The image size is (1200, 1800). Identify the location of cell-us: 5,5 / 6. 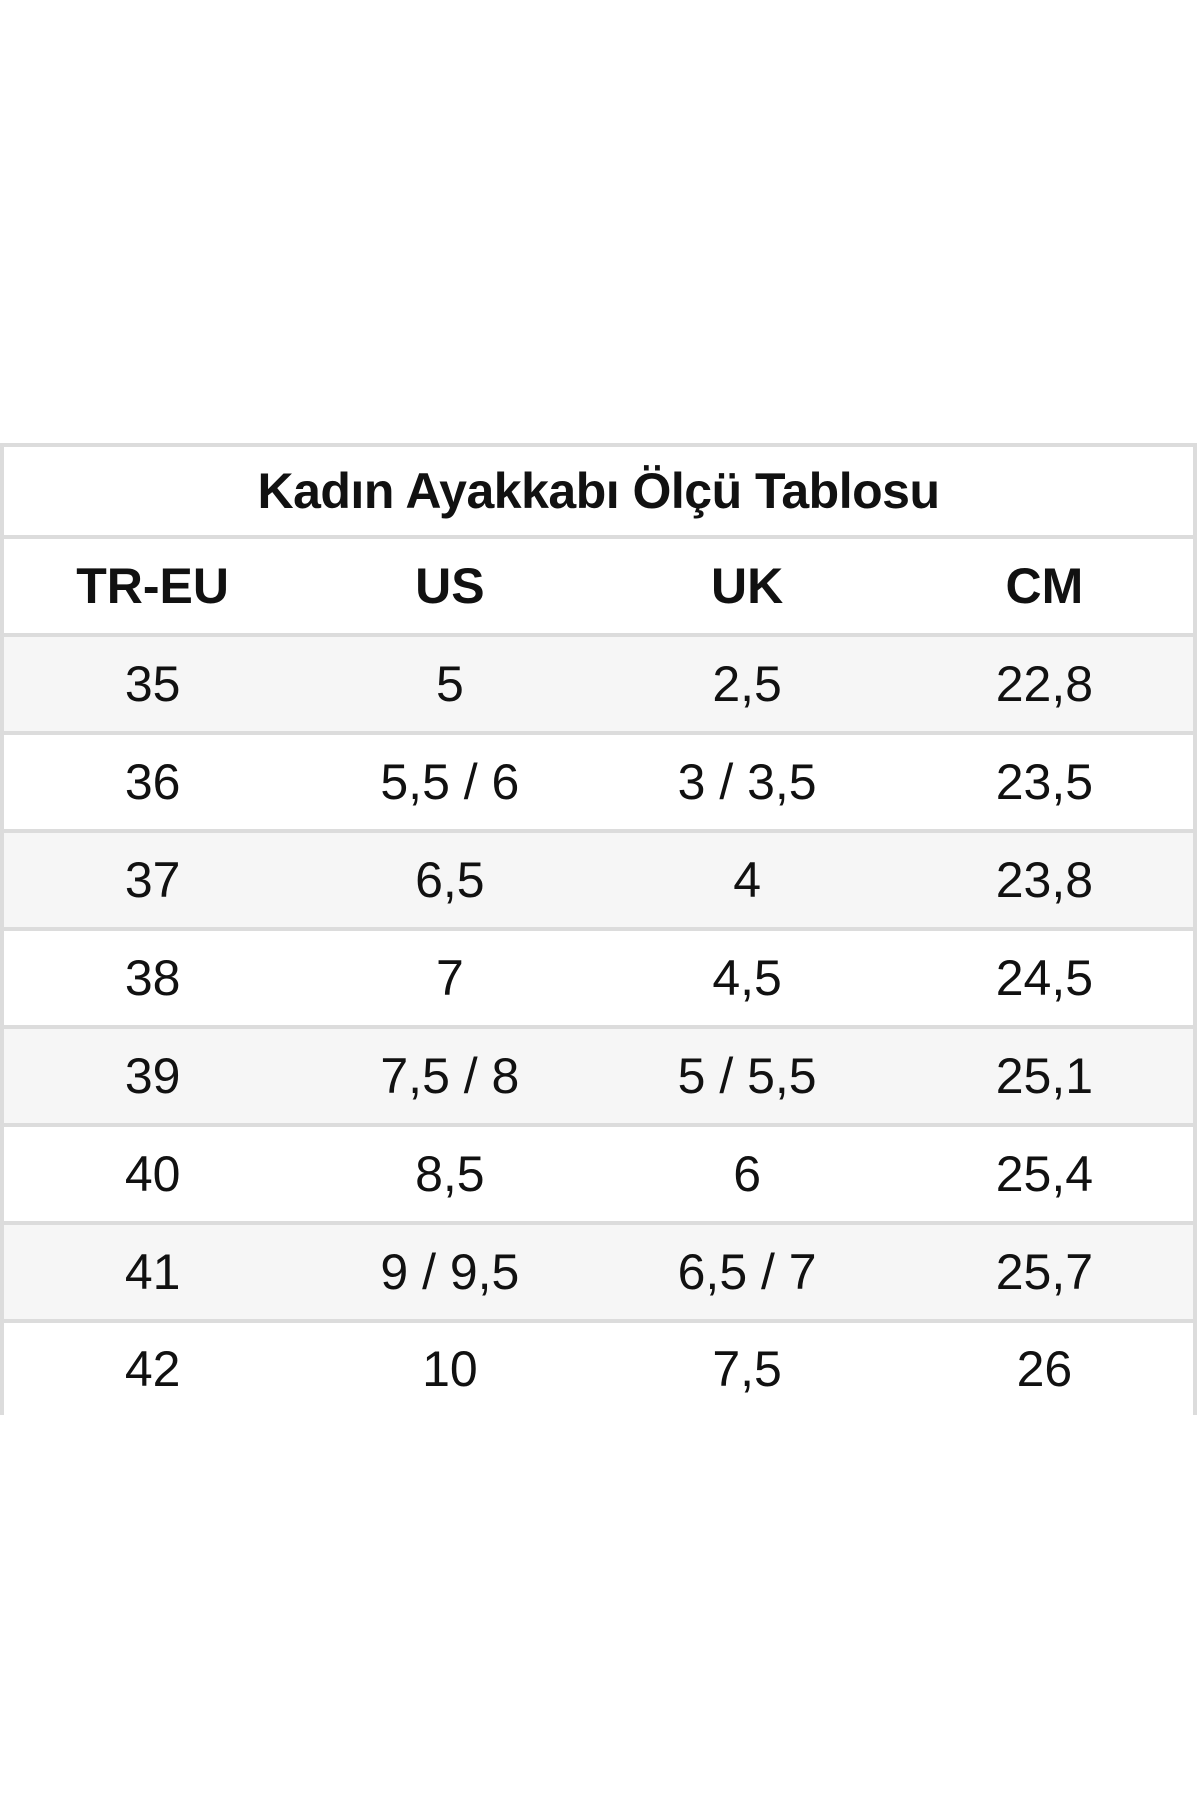
(450, 782).